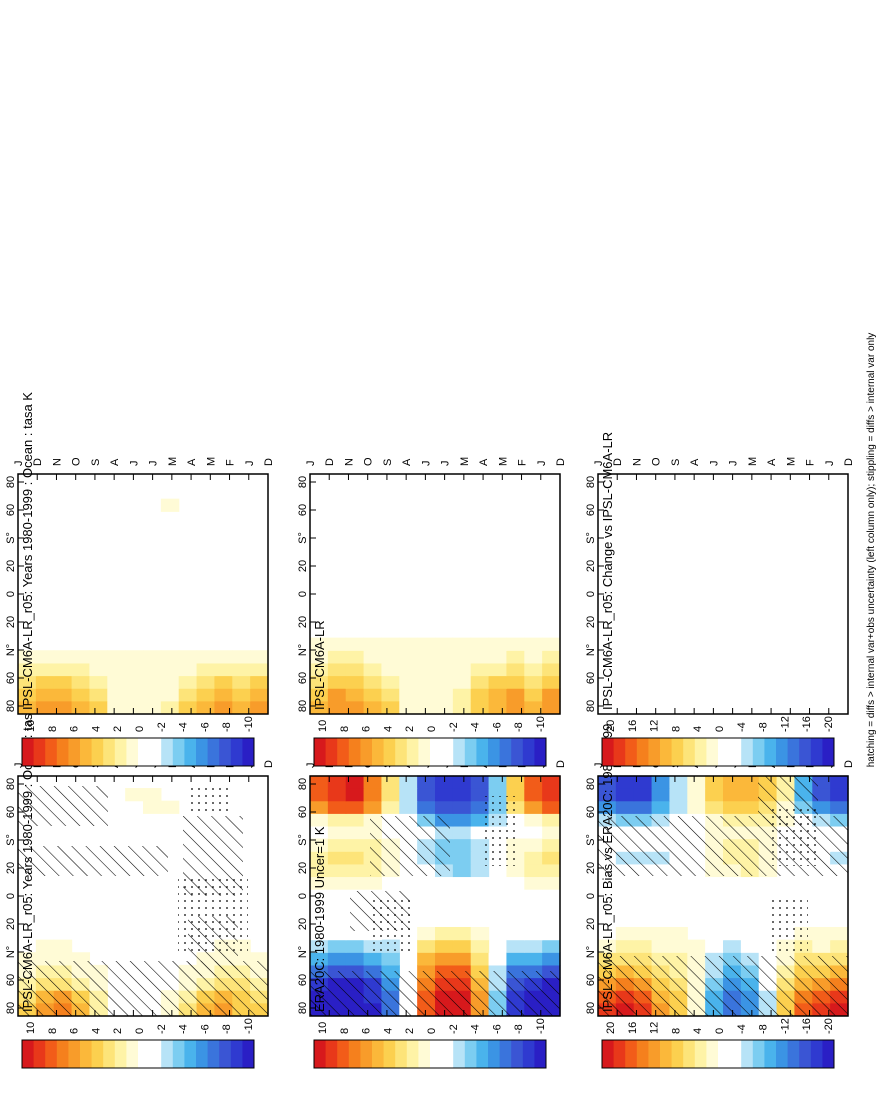  I want to click on y-tick-label: N°, so click(303, 650).